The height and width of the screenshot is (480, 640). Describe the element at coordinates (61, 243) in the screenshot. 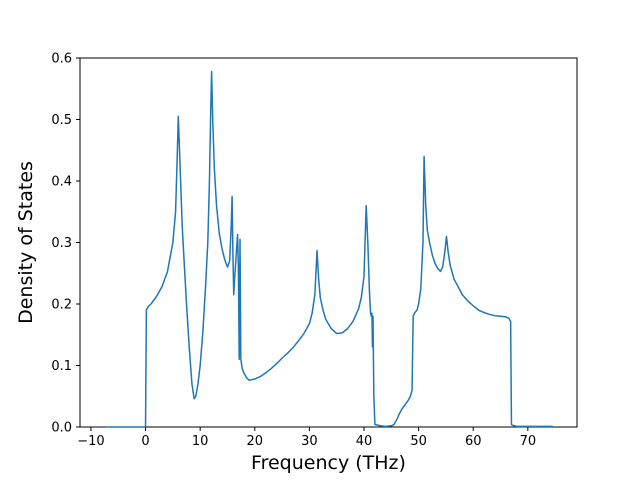

I see `y-tick-label: 0.3` at that location.